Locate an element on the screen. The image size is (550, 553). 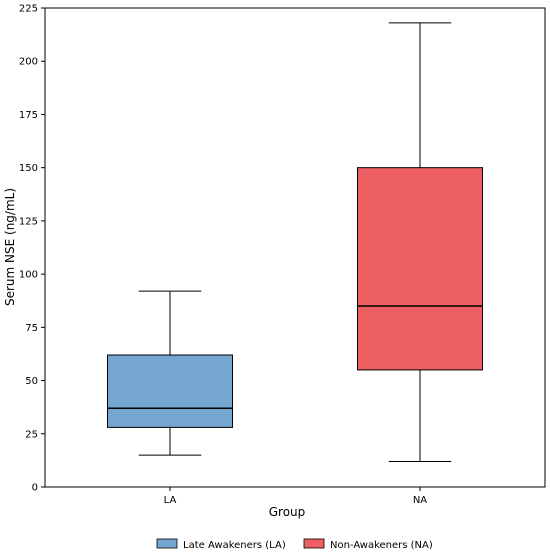
y-tick-label: 200 is located at coordinates (28, 62).